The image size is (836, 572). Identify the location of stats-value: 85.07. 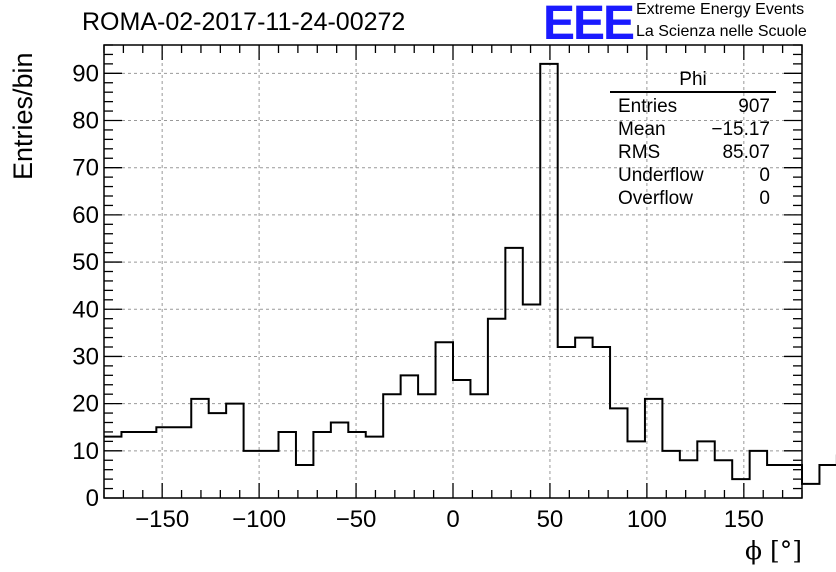
(746, 152).